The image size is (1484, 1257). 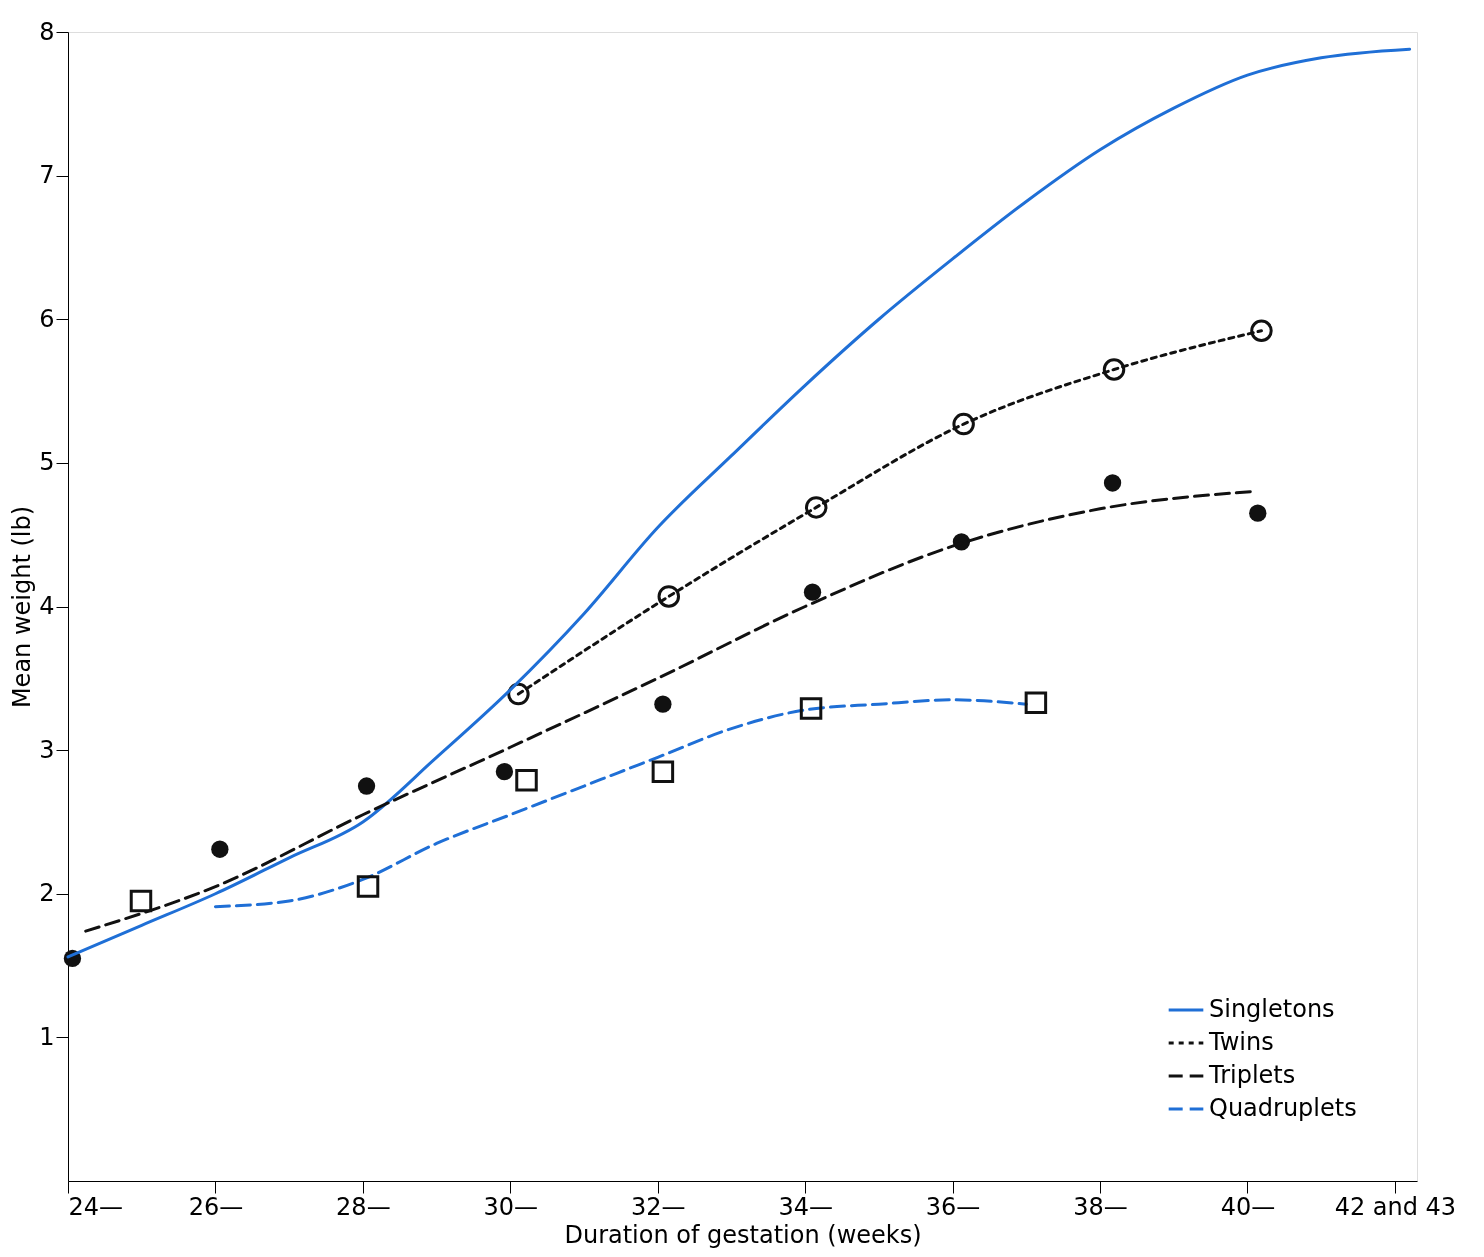 I want to click on x-tick-label: 32—, so click(x=658, y=1206).